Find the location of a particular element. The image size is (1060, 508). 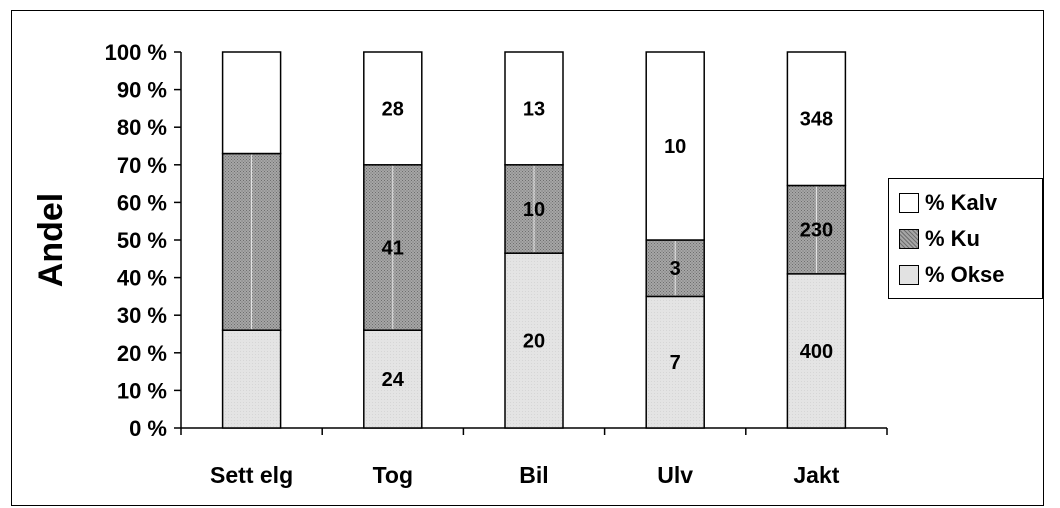

y-tick-label: 100 % is located at coordinates (136, 52).